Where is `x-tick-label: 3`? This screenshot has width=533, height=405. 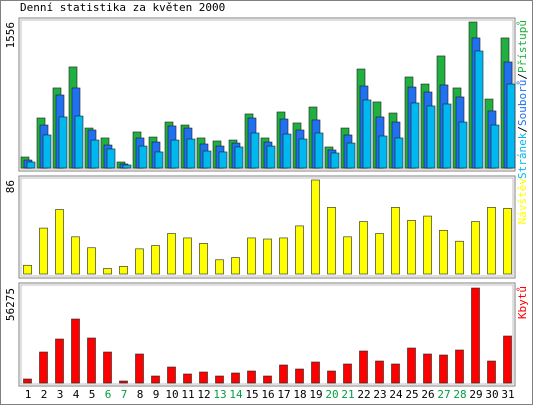 x-tick-label: 3 is located at coordinates (60, 394).